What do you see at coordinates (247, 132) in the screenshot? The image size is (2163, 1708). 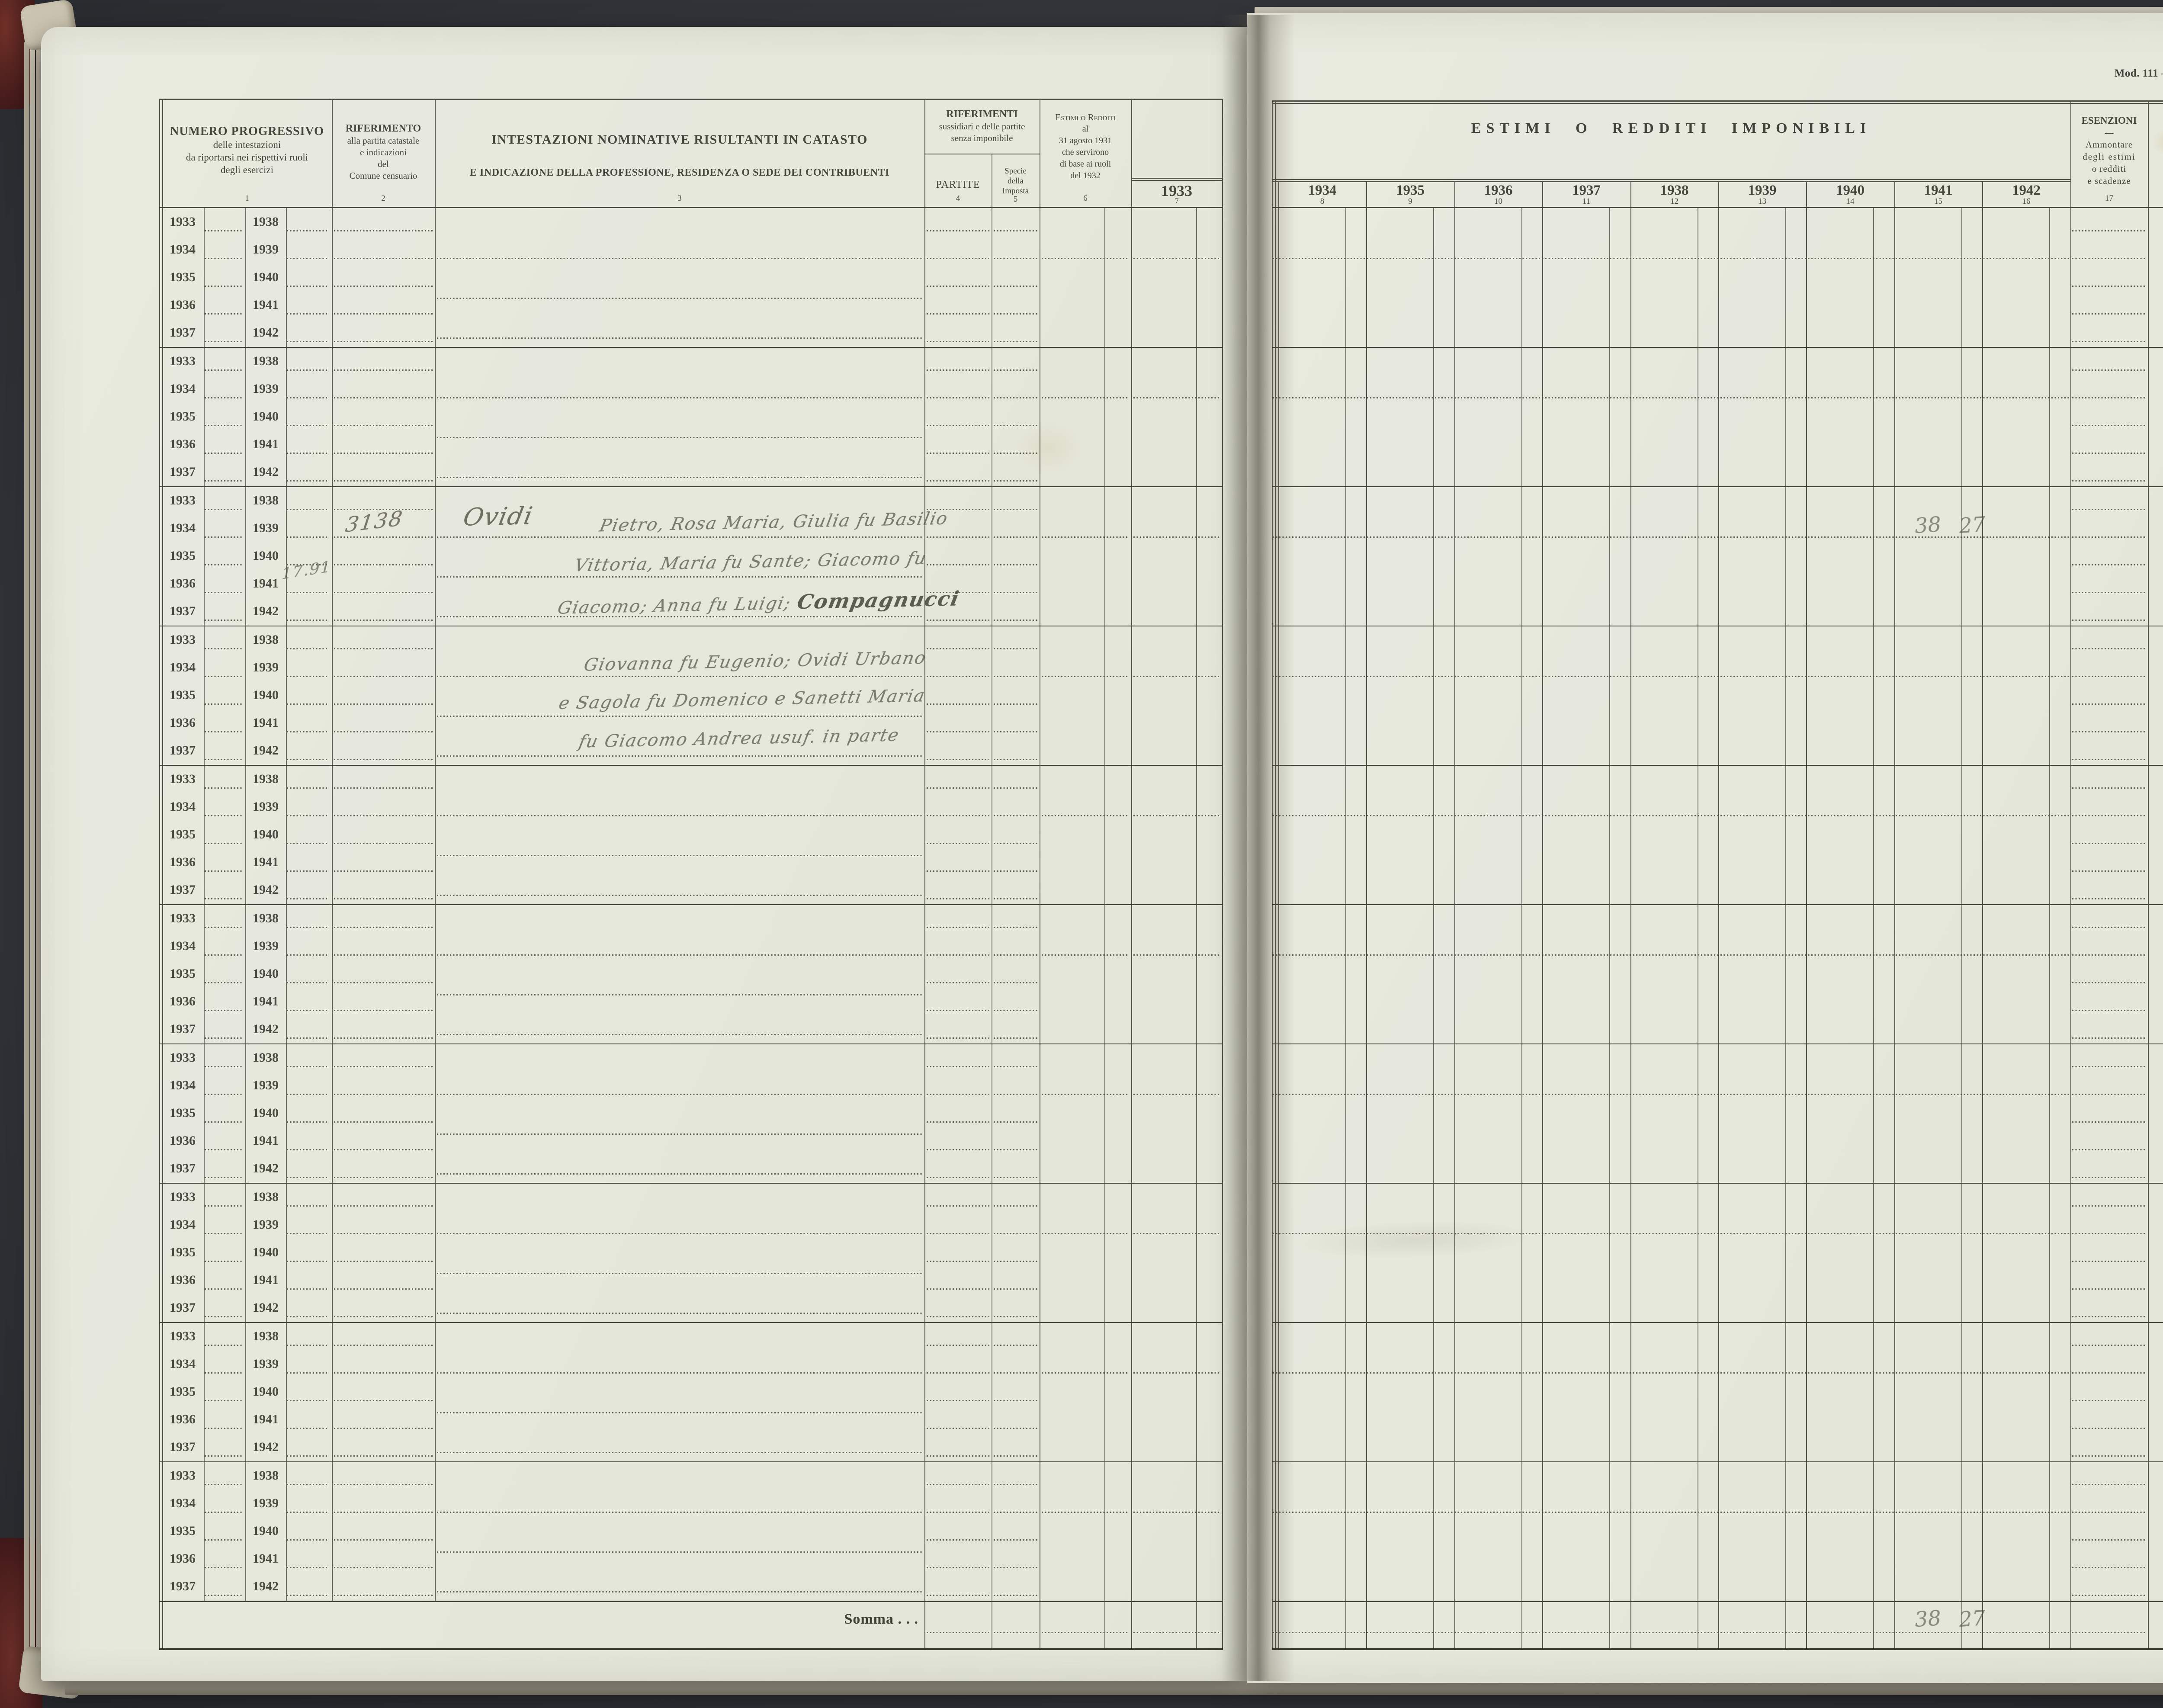 I see `col1-title: NUMERO PROGRESSIVO` at bounding box center [247, 132].